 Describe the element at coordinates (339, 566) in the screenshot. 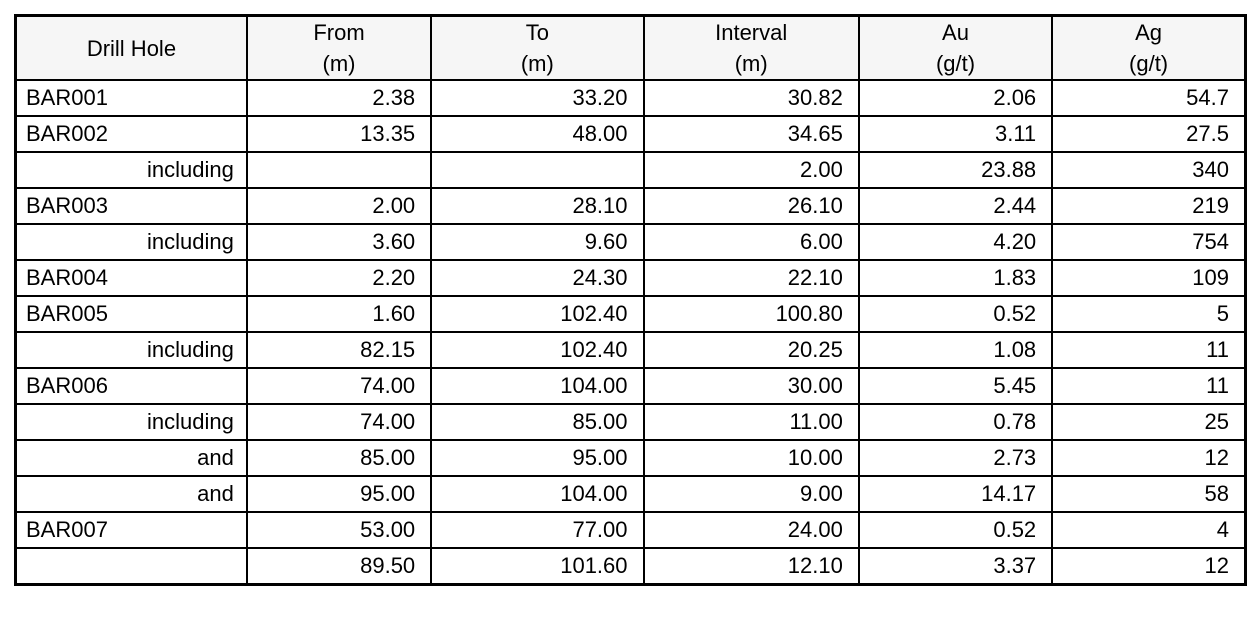

I see `cell-from: 89.50` at that location.